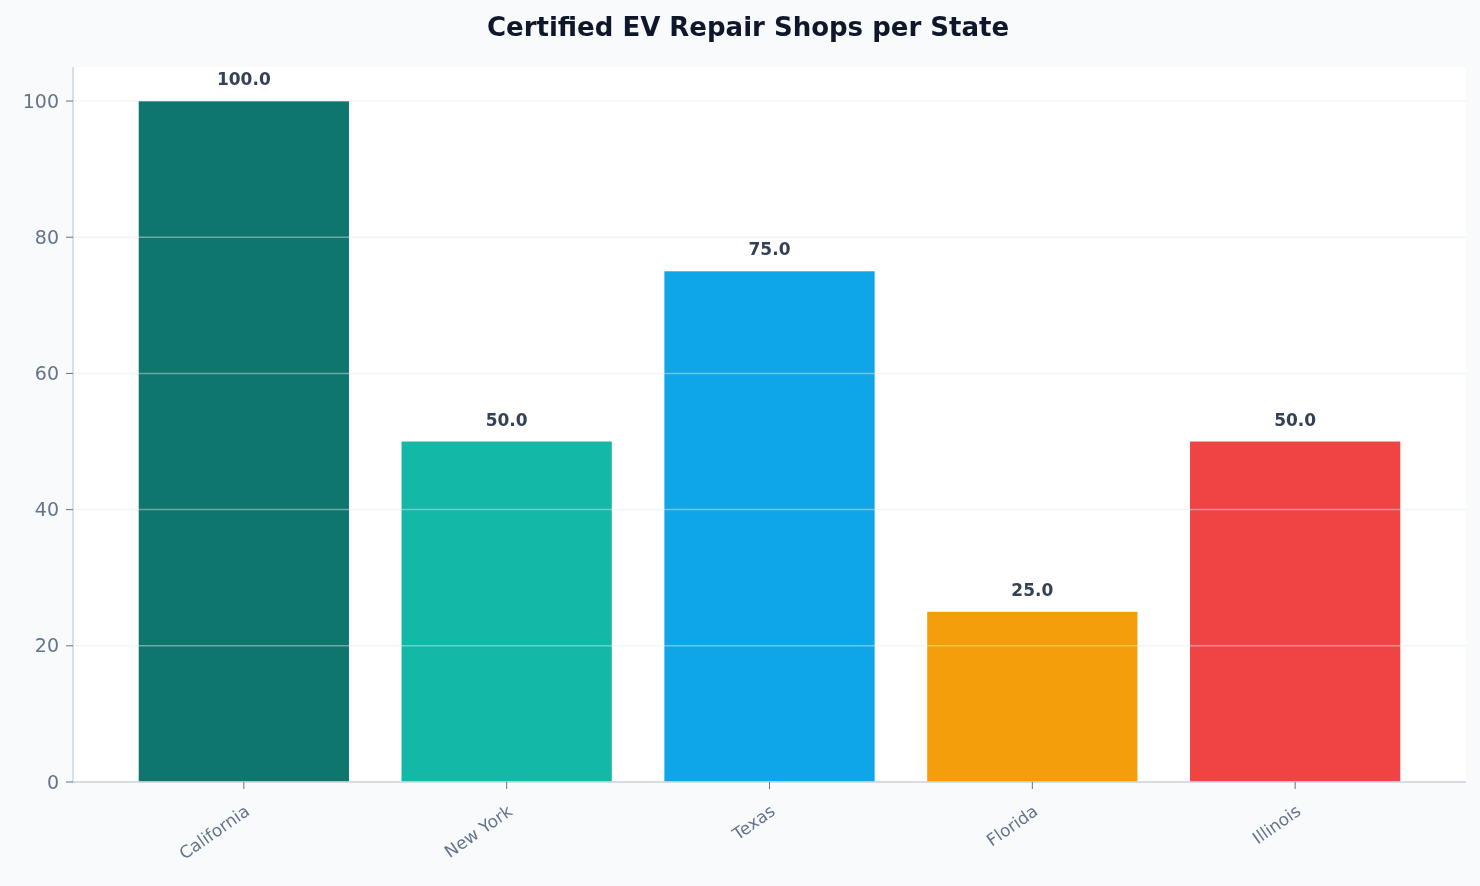 The height and width of the screenshot is (886, 1480). I want to click on x-tick-label: New York, so click(478, 831).